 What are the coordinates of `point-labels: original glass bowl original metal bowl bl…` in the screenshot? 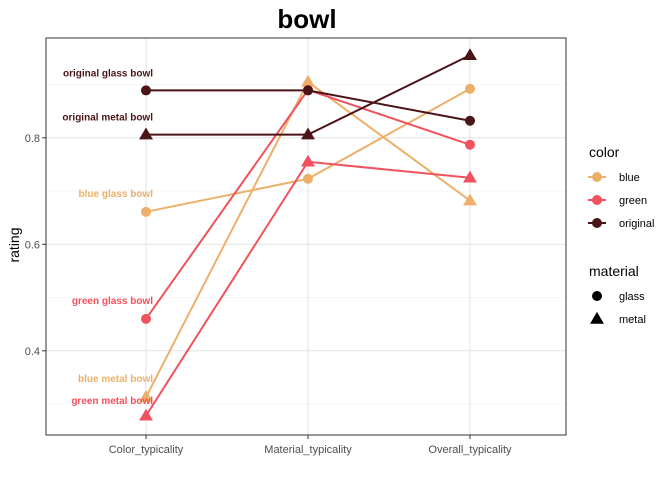 It's located at (107, 237).